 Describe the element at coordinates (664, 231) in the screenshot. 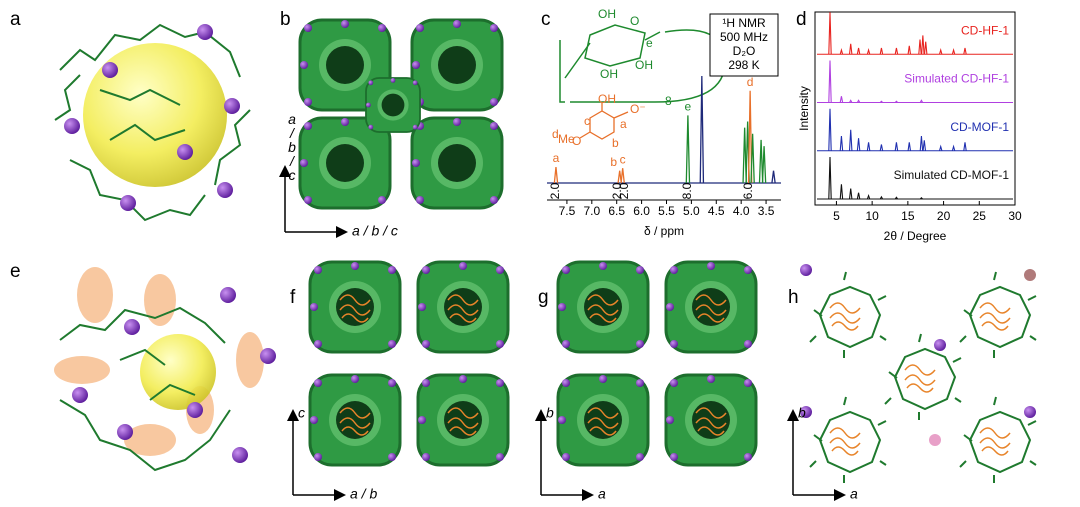

I see `x-axis-title: δ / ppm` at that location.